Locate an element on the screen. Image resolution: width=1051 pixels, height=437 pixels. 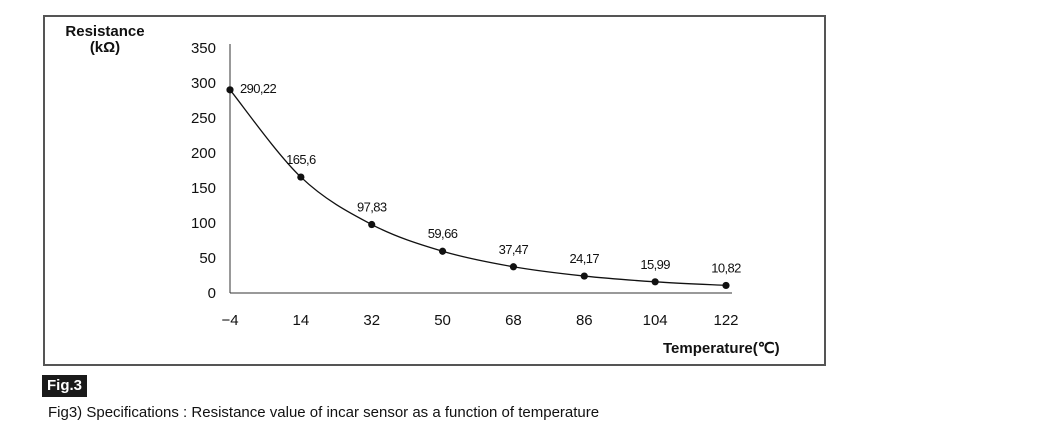
data-label: 165,6 is located at coordinates (301, 159).